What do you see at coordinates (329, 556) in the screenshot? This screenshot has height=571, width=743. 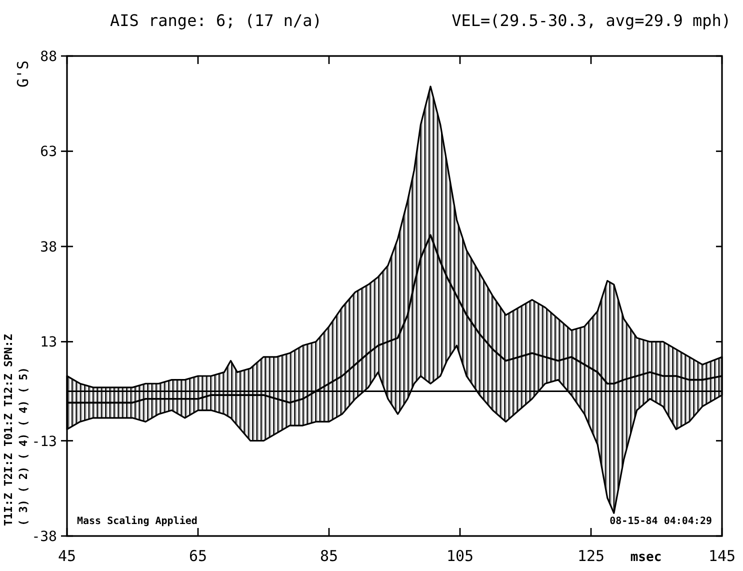 I see `x-tick-label: 85` at bounding box center [329, 556].